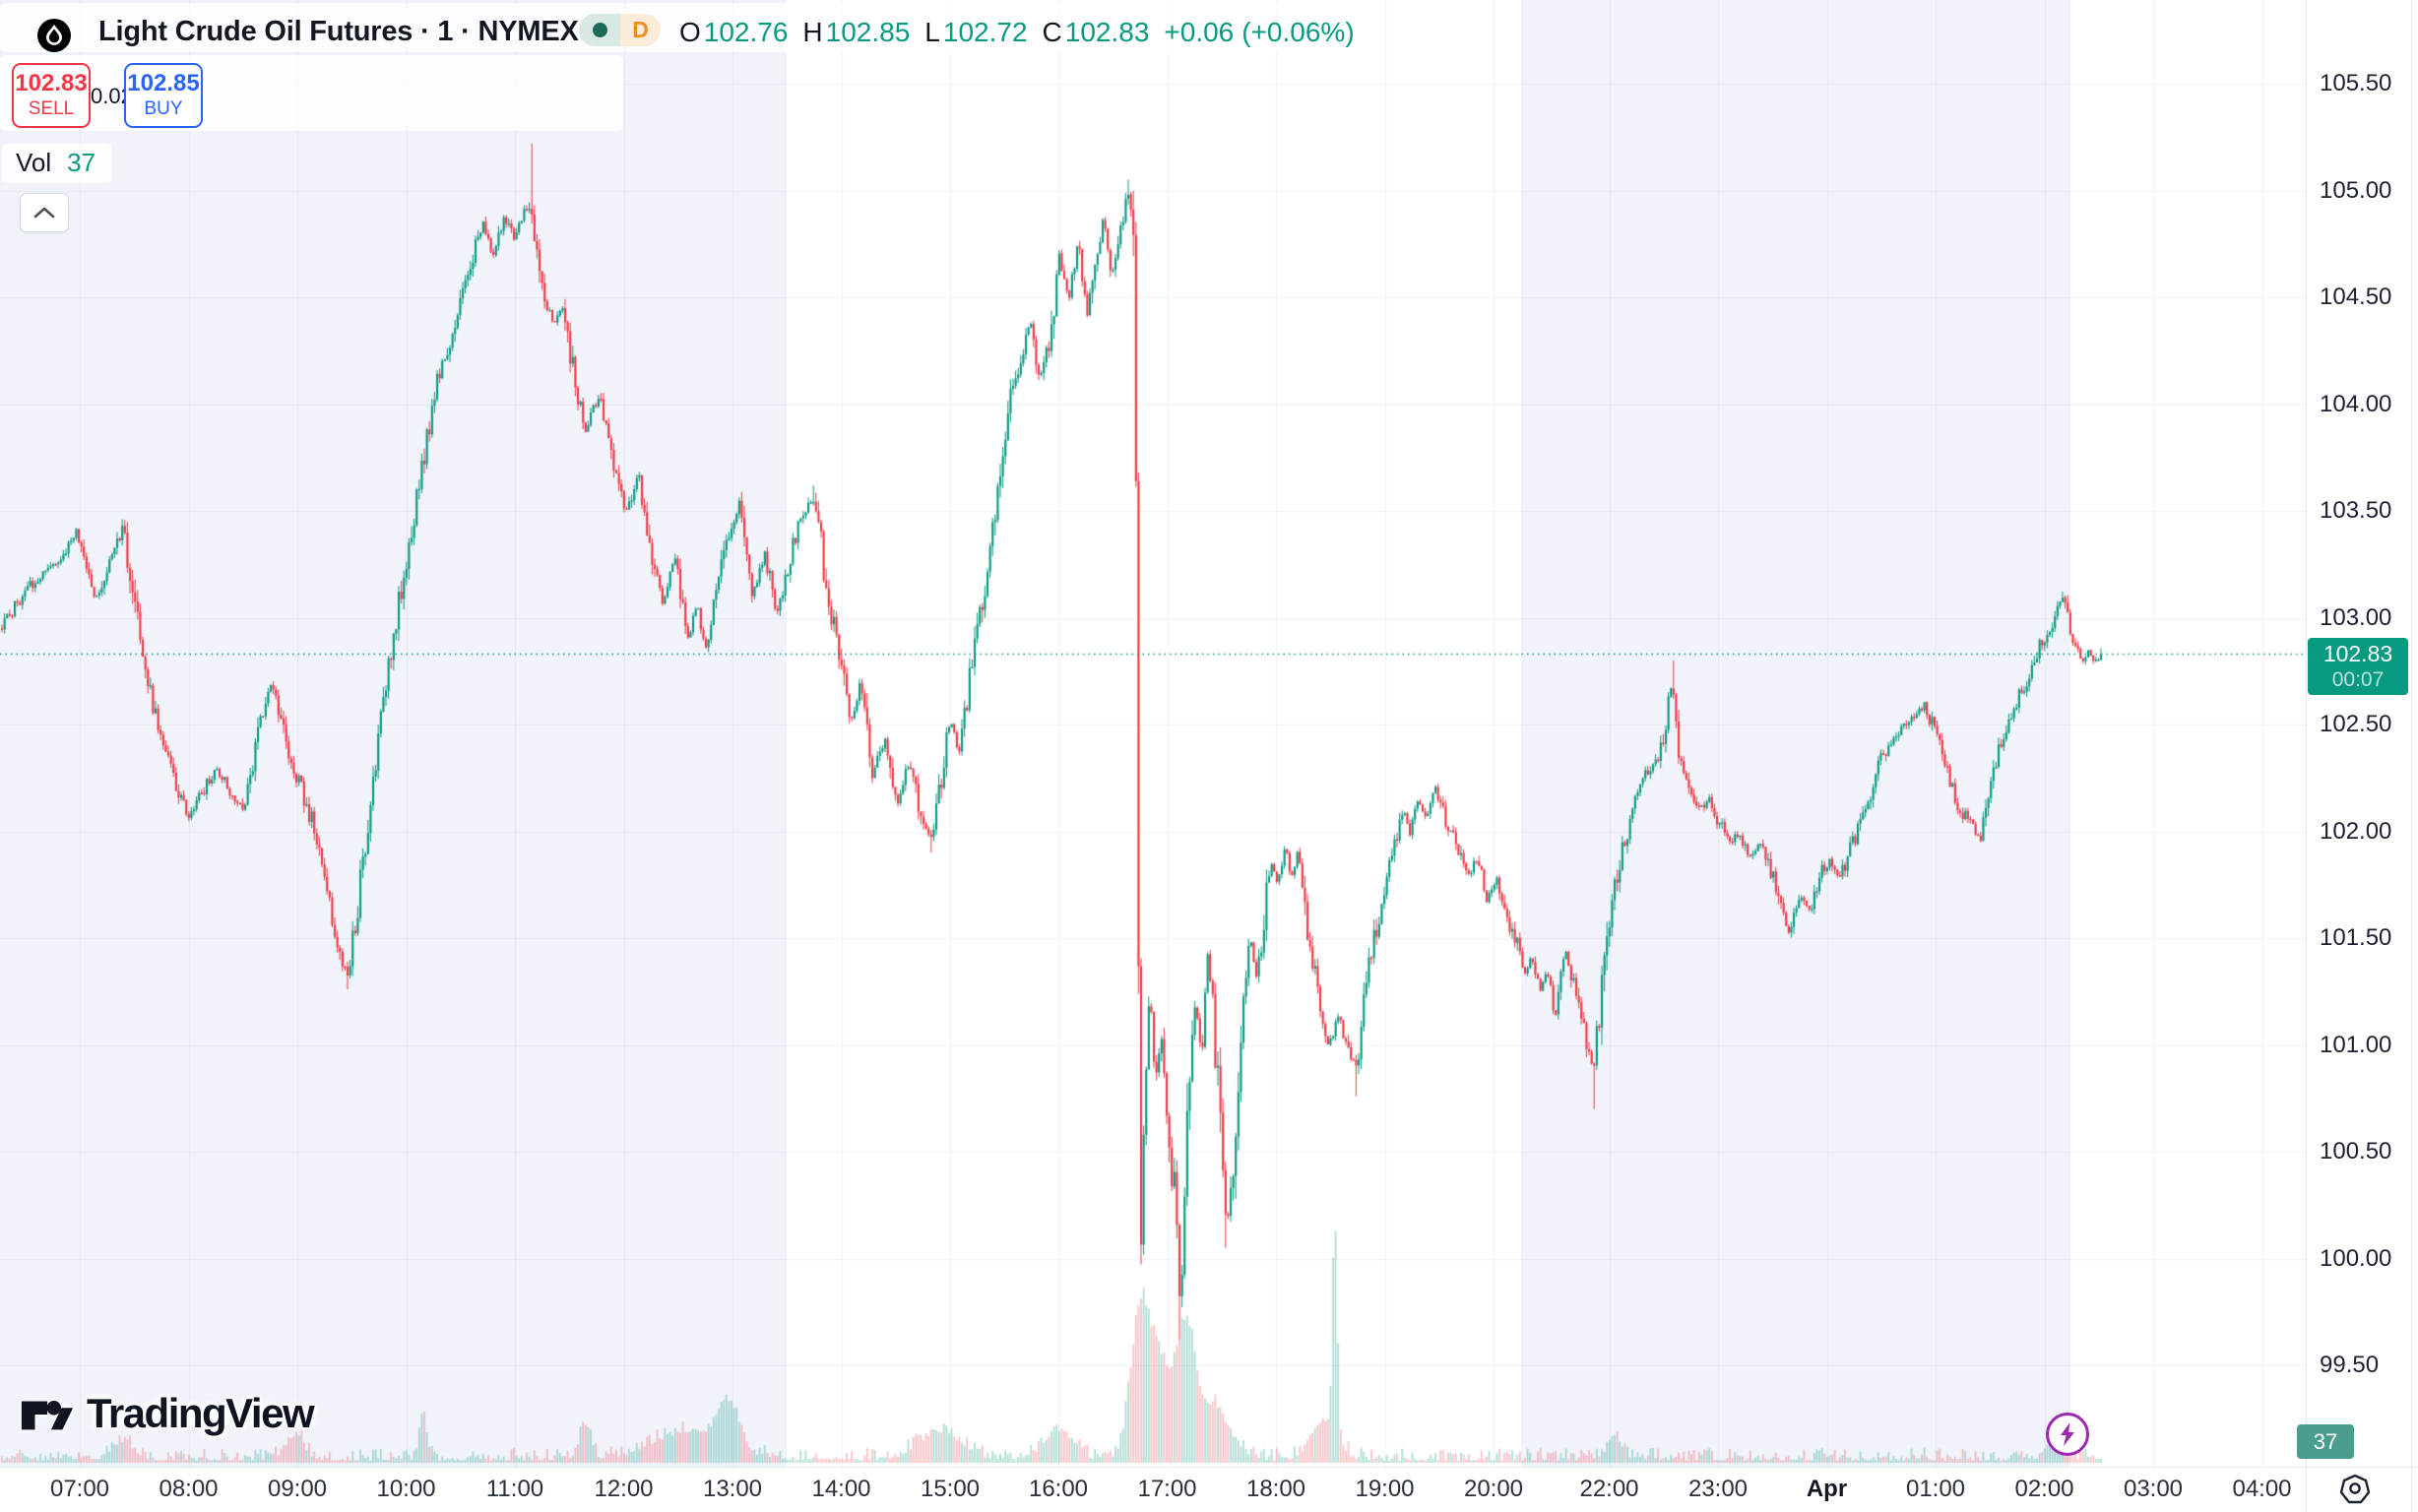 Image resolution: width=2418 pixels, height=1512 pixels. What do you see at coordinates (1385, 1489) in the screenshot?
I see `time-tick: 19:00` at bounding box center [1385, 1489].